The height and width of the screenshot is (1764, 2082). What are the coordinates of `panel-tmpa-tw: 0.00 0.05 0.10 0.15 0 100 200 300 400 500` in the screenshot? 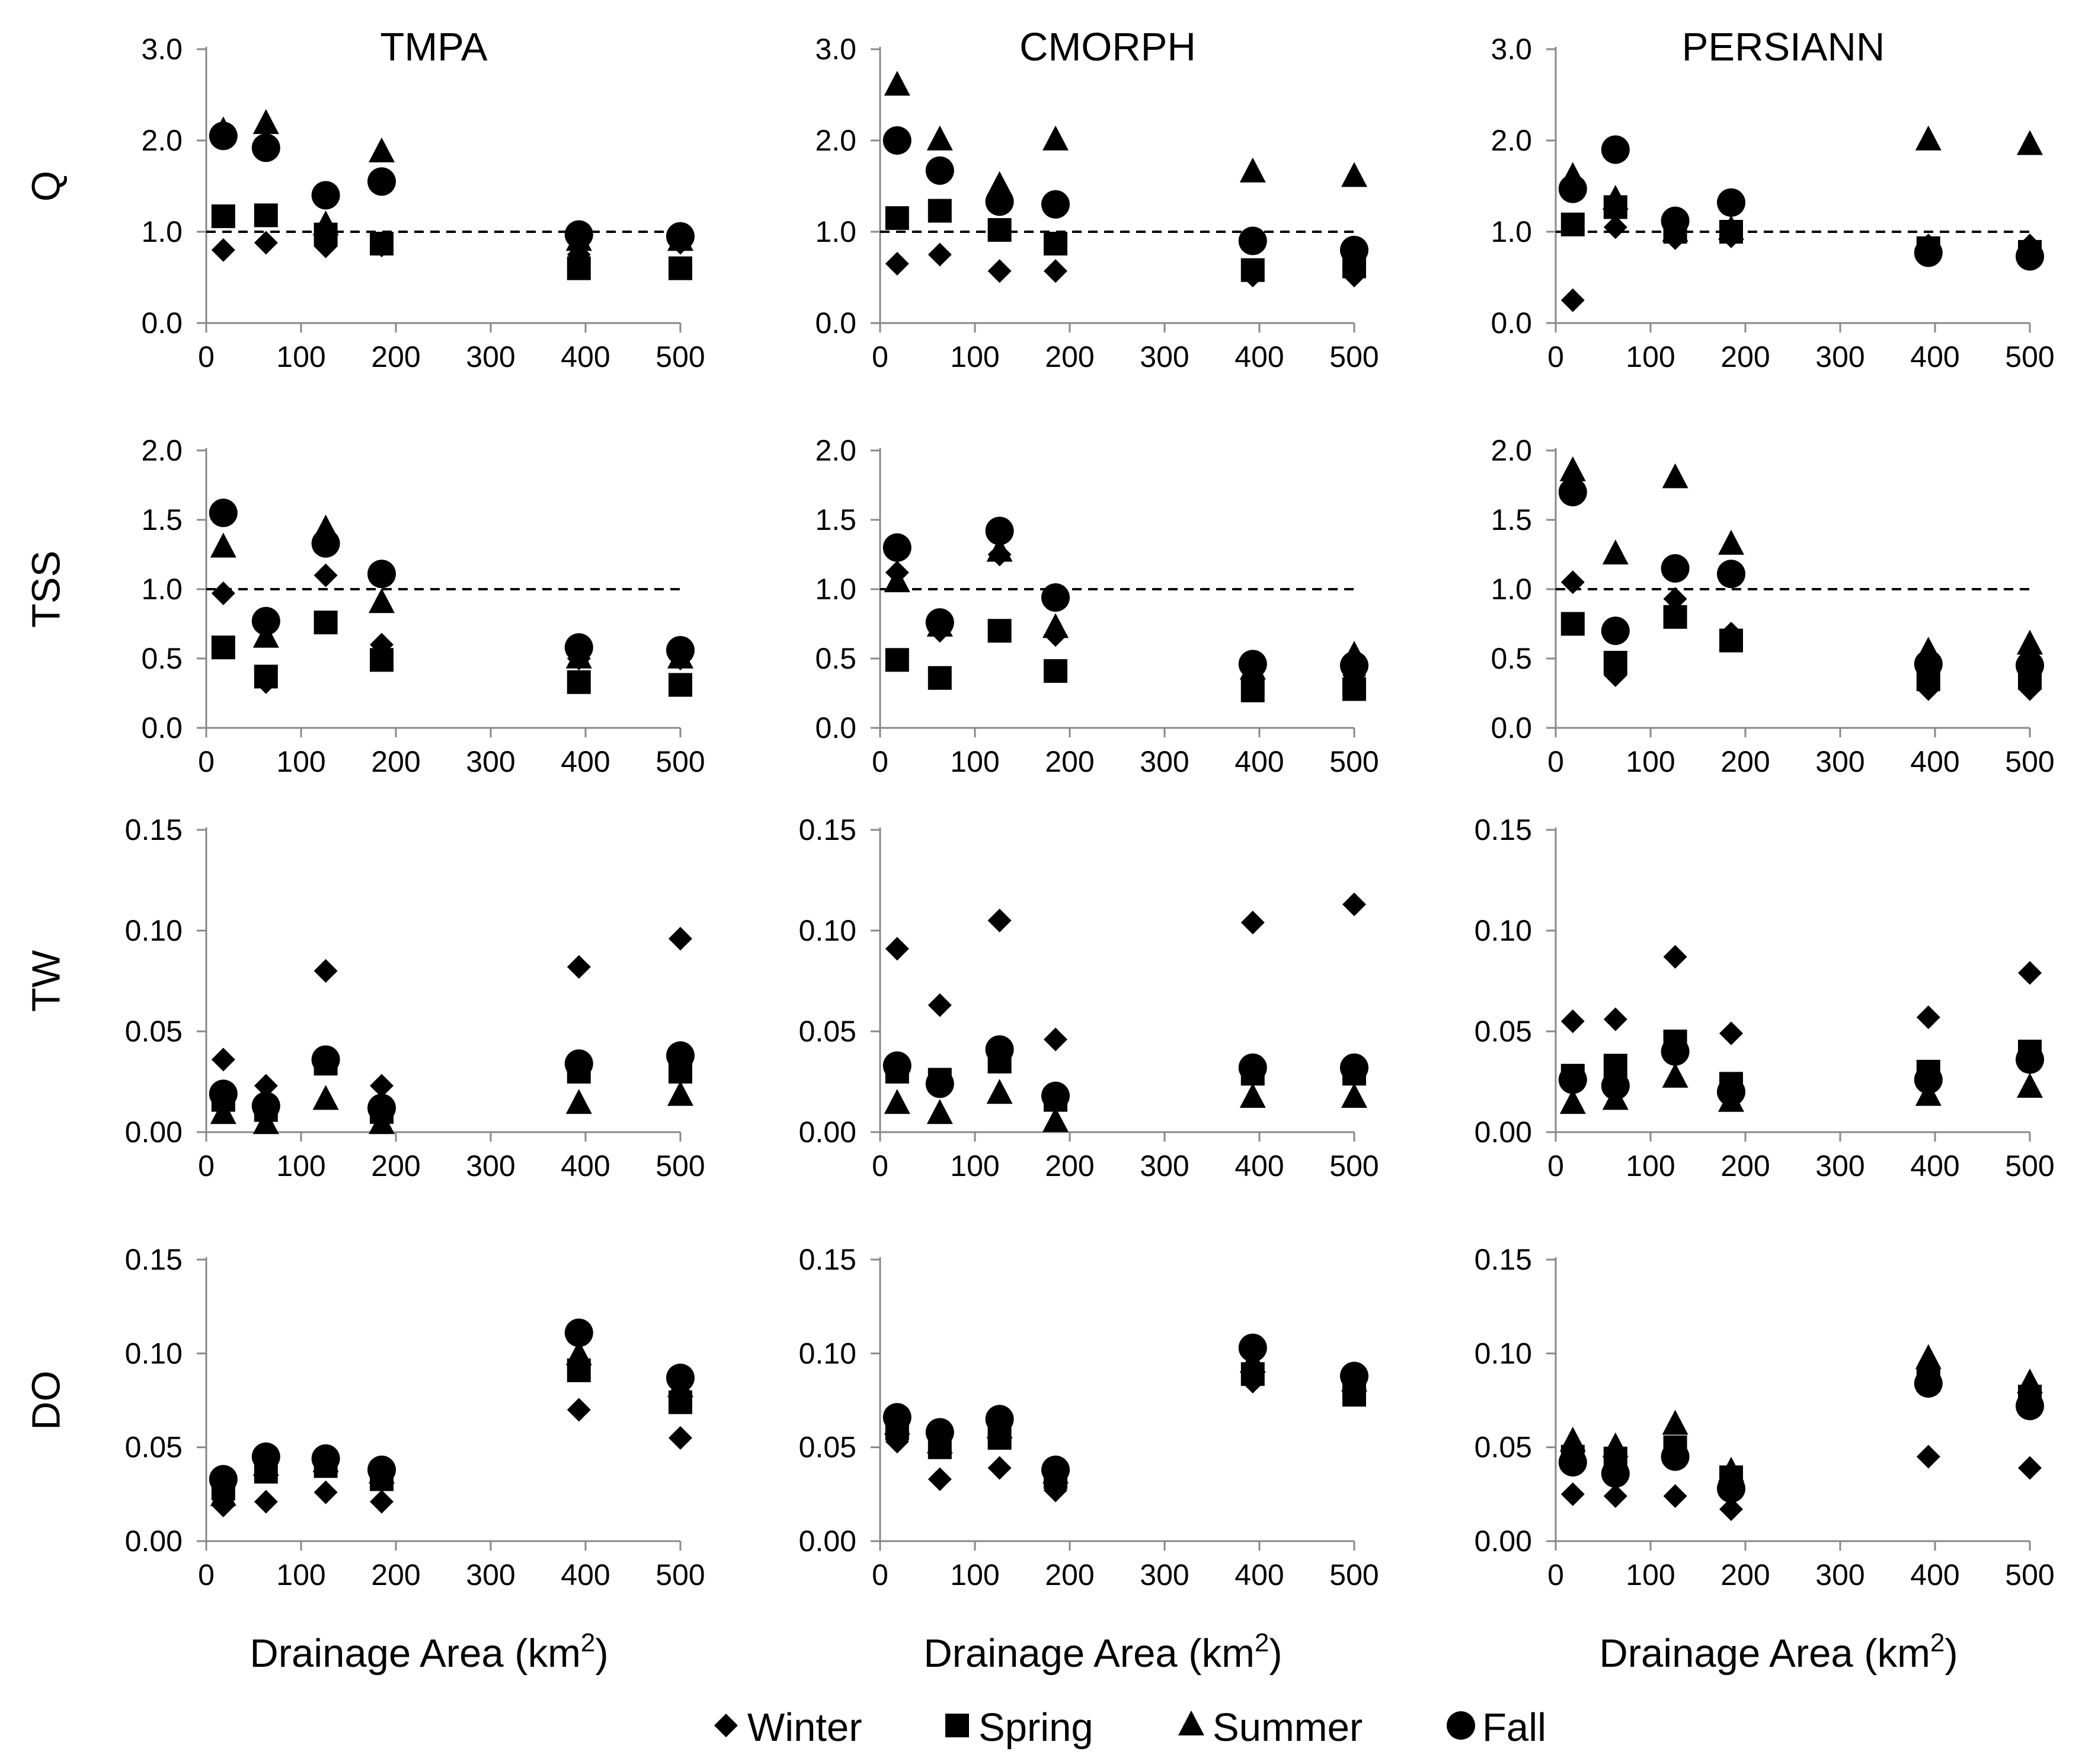 It's located at (415, 998).